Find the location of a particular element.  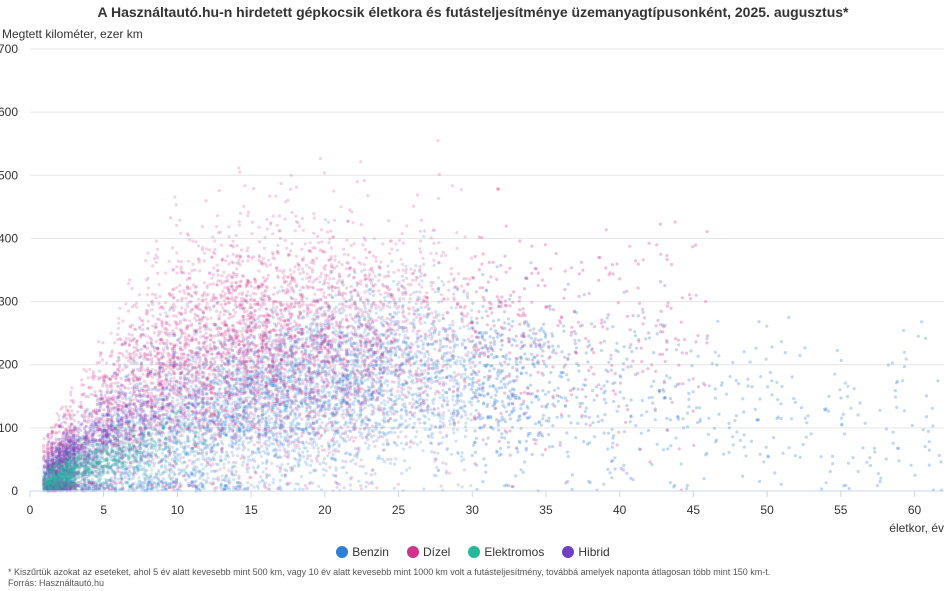

x-axis-label: életkor, év is located at coordinates (916, 528).